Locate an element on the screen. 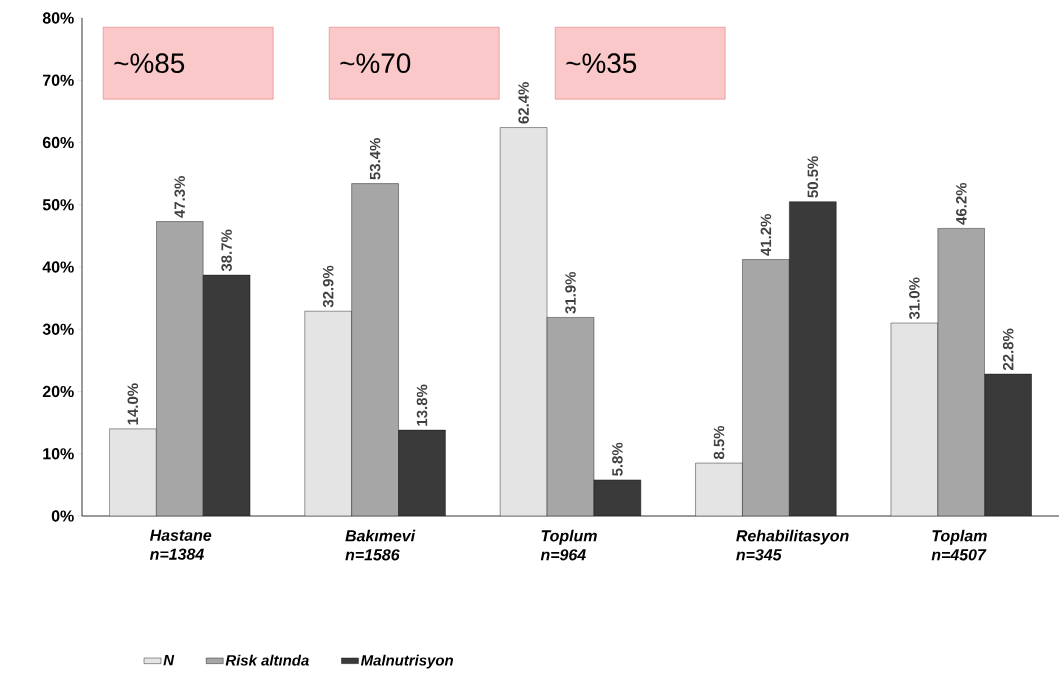 This screenshot has width=1059, height=683. y-tick-label: 50% is located at coordinates (58, 205).